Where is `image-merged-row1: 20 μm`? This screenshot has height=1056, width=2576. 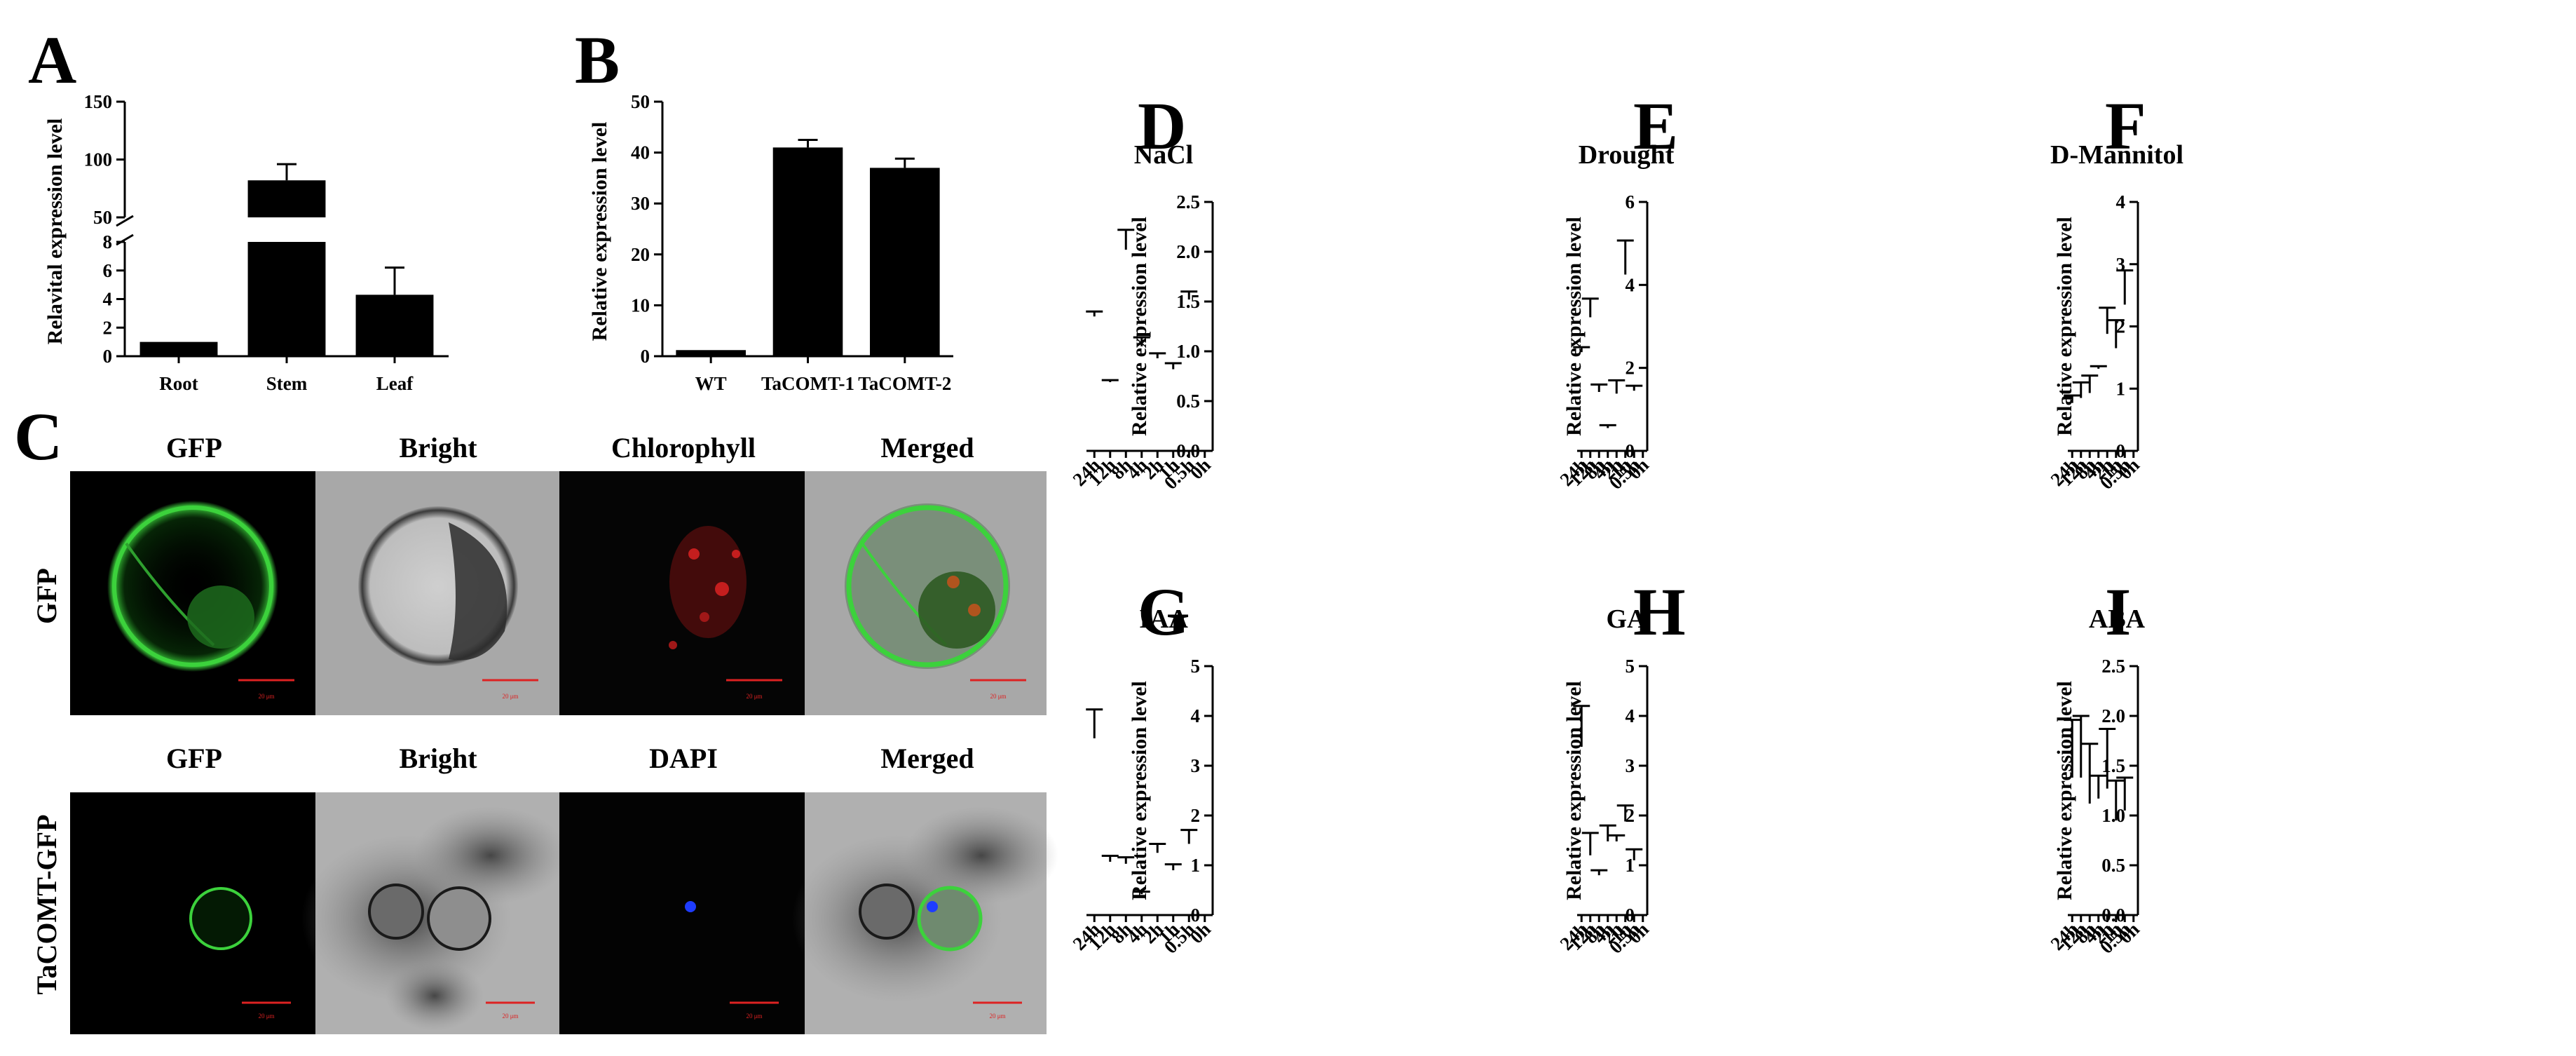
image-merged-row1: 20 μm is located at coordinates (926, 593).